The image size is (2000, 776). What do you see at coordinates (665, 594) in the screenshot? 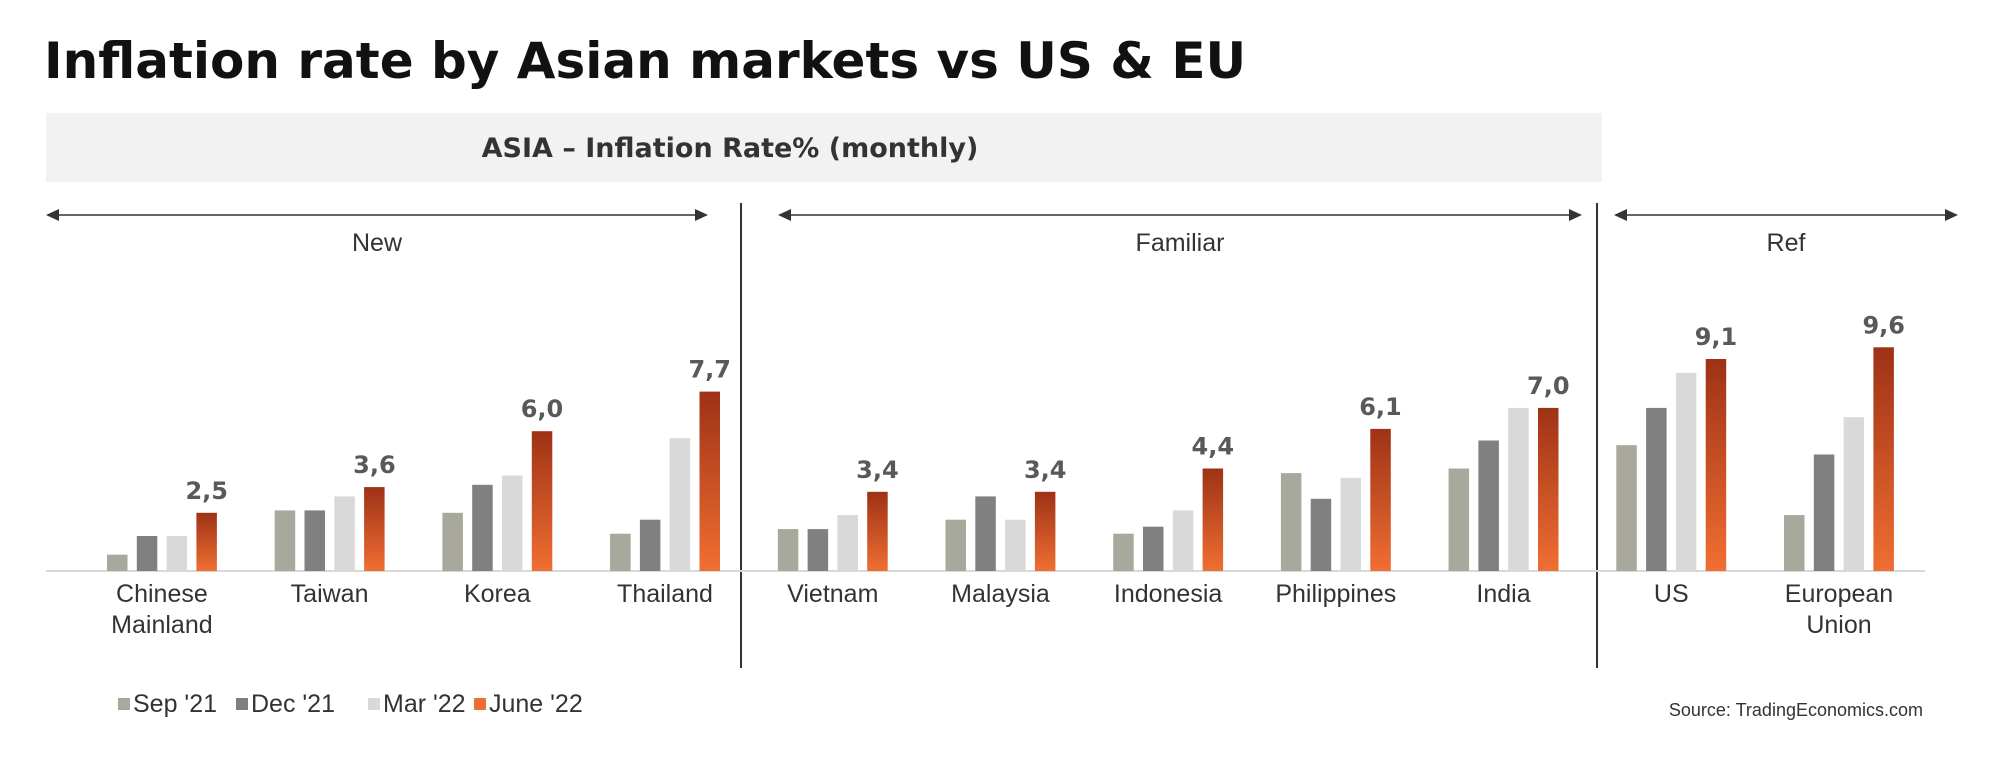
I see `category-label-4: Thailand` at bounding box center [665, 594].